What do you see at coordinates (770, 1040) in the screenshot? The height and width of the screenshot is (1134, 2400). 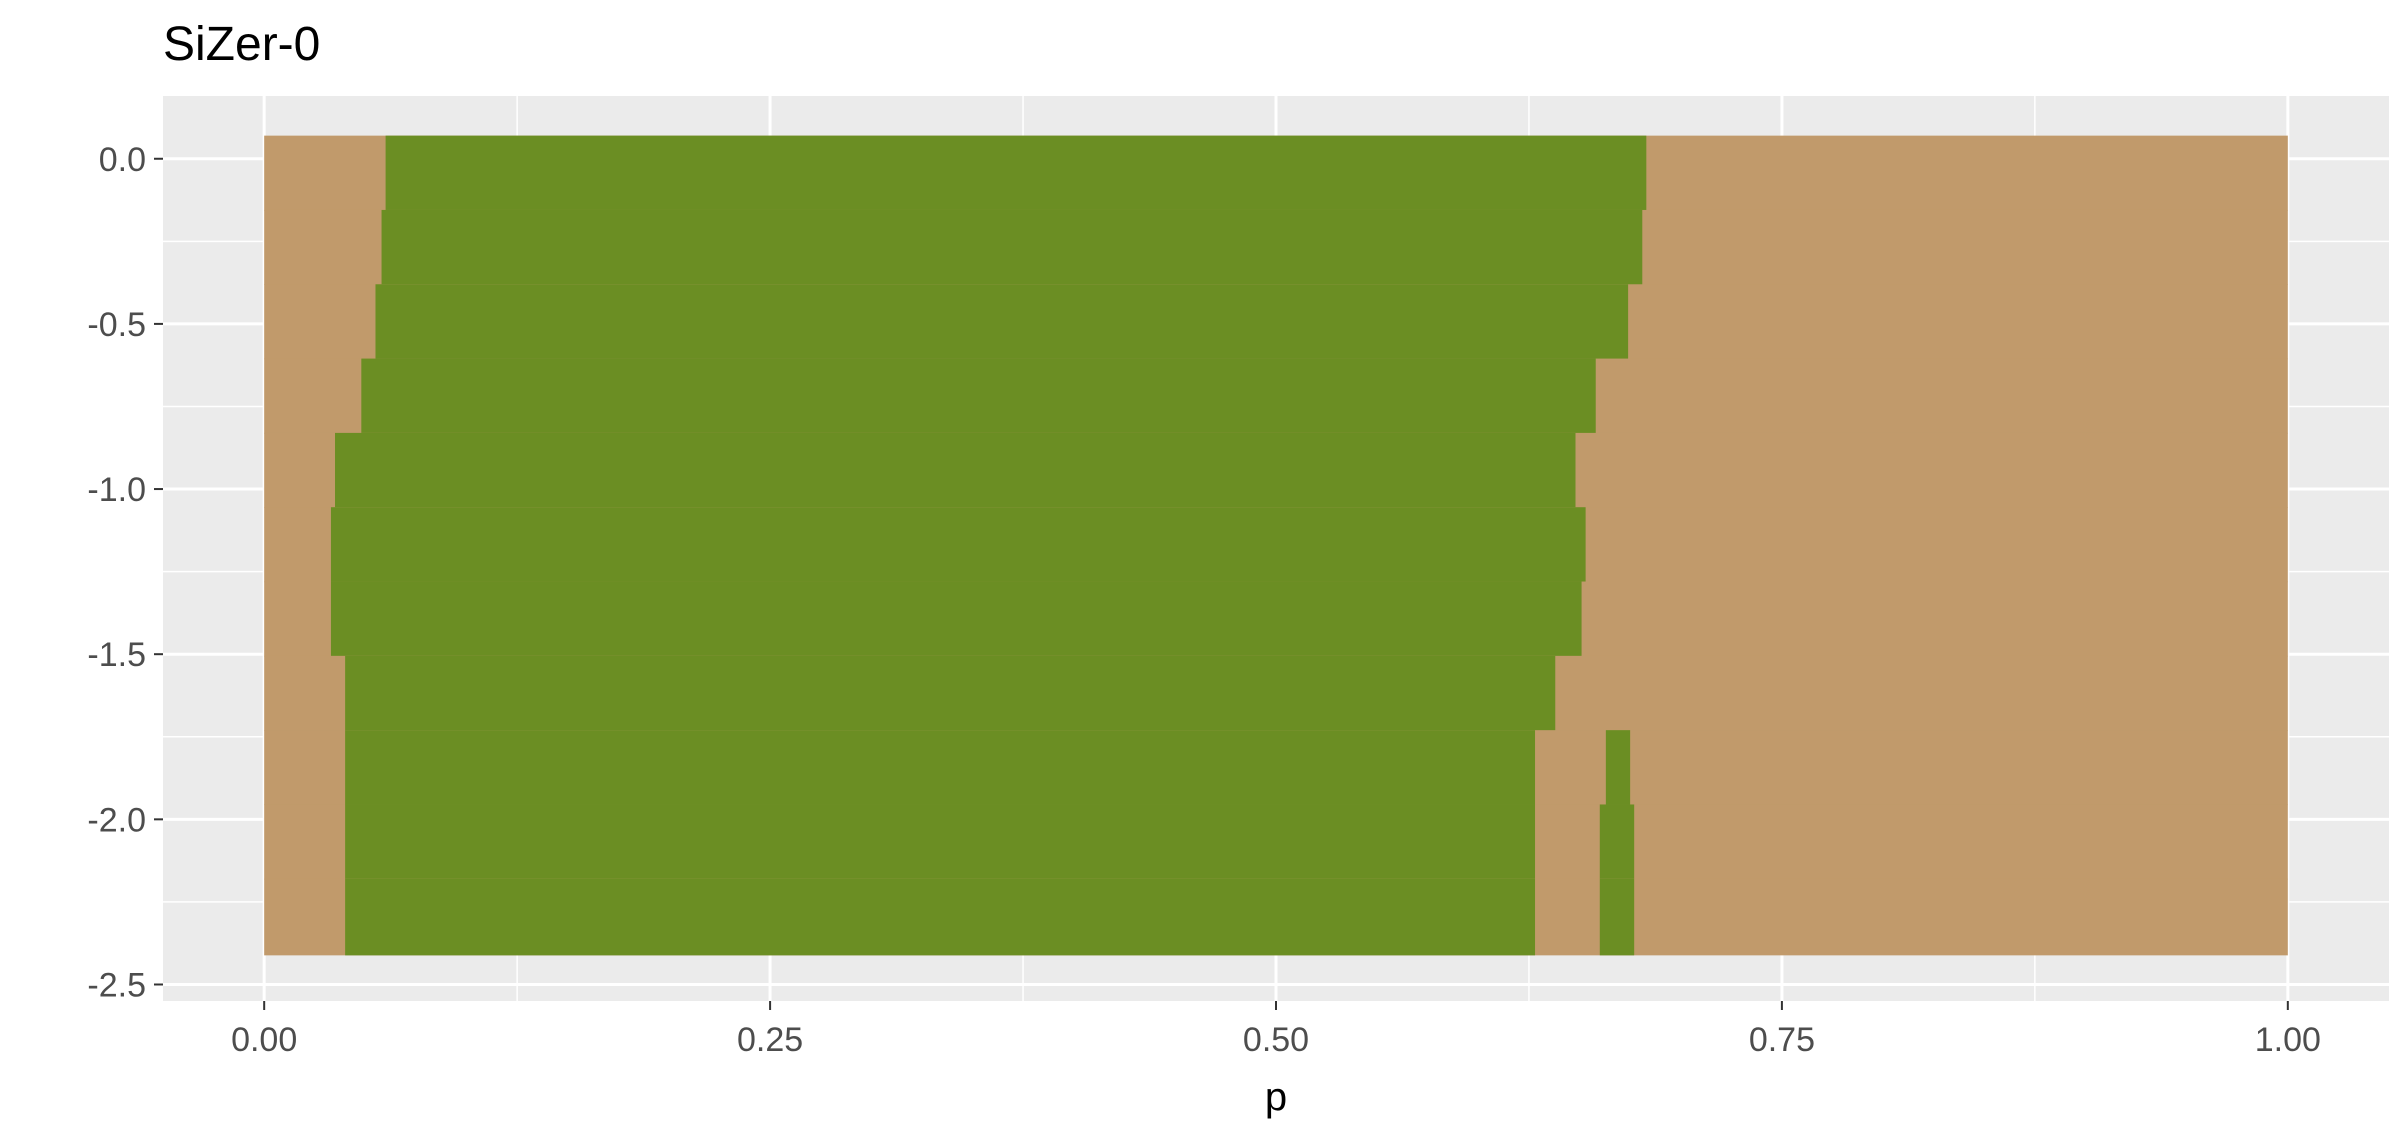 I see `x-tick-label: 0.25` at bounding box center [770, 1040].